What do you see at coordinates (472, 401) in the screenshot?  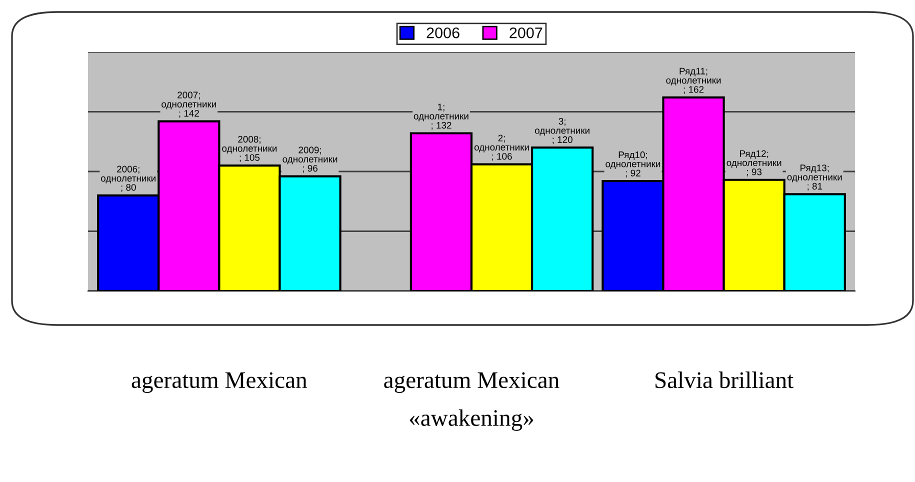 I see `x-tick-label: ageratum Mexican «awakening»` at bounding box center [472, 401].